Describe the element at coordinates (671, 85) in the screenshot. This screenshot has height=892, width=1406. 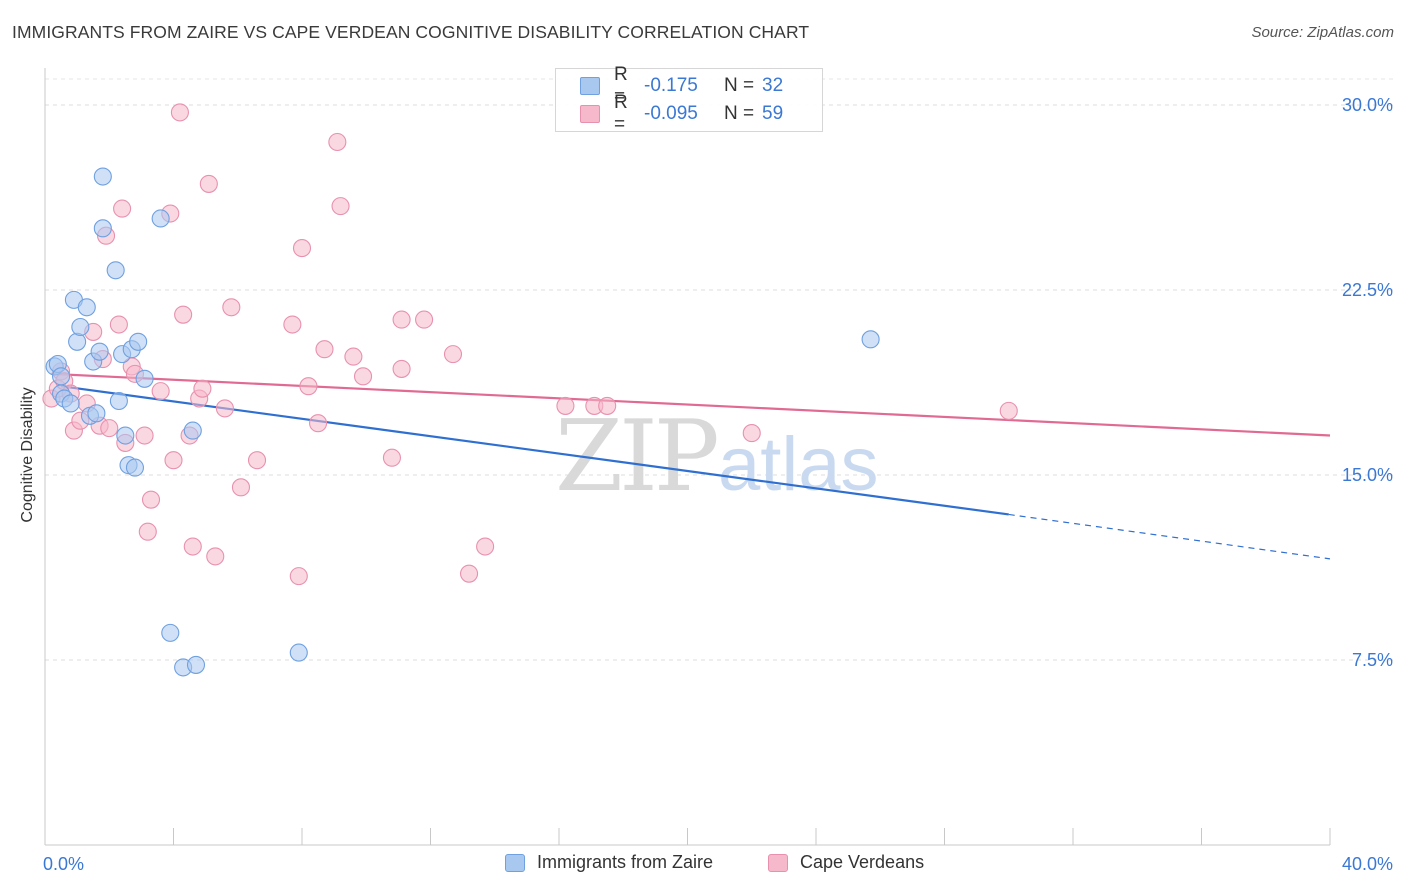
I see `legend-r-value: -0.175` at that location.